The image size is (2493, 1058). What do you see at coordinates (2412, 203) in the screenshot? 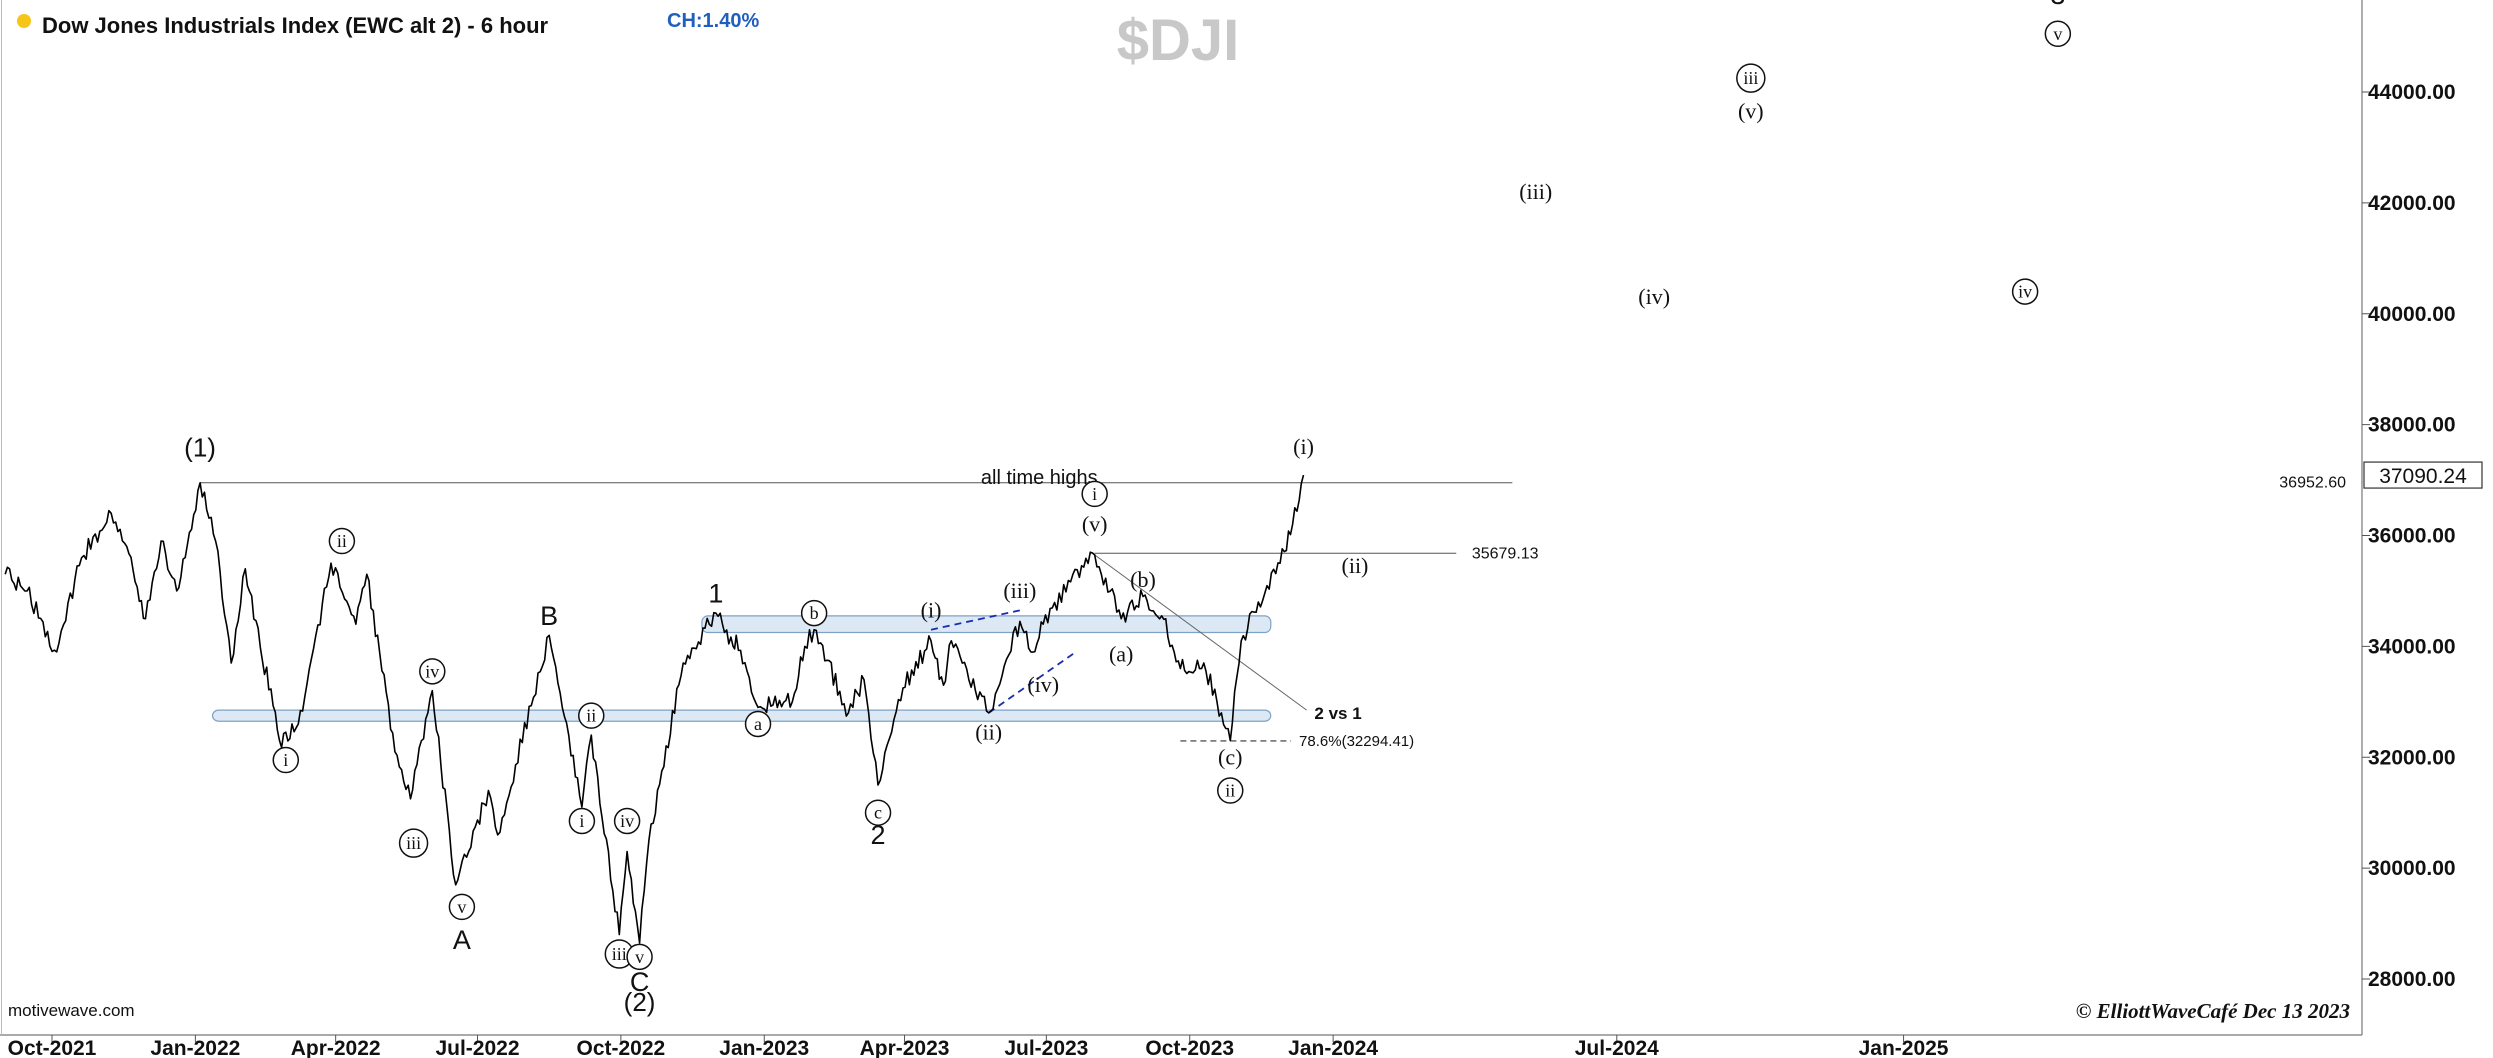
I see `y-tick-label: 42000.00` at bounding box center [2412, 203].